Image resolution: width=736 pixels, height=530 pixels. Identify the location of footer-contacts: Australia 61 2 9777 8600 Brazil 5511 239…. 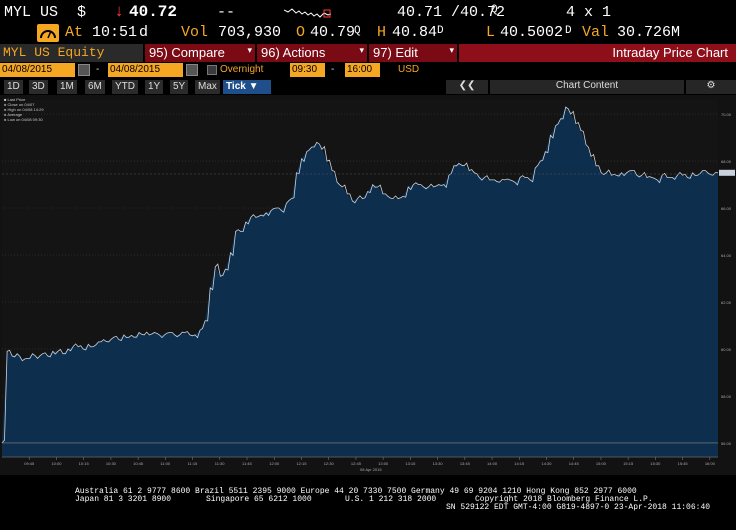
(356, 491).